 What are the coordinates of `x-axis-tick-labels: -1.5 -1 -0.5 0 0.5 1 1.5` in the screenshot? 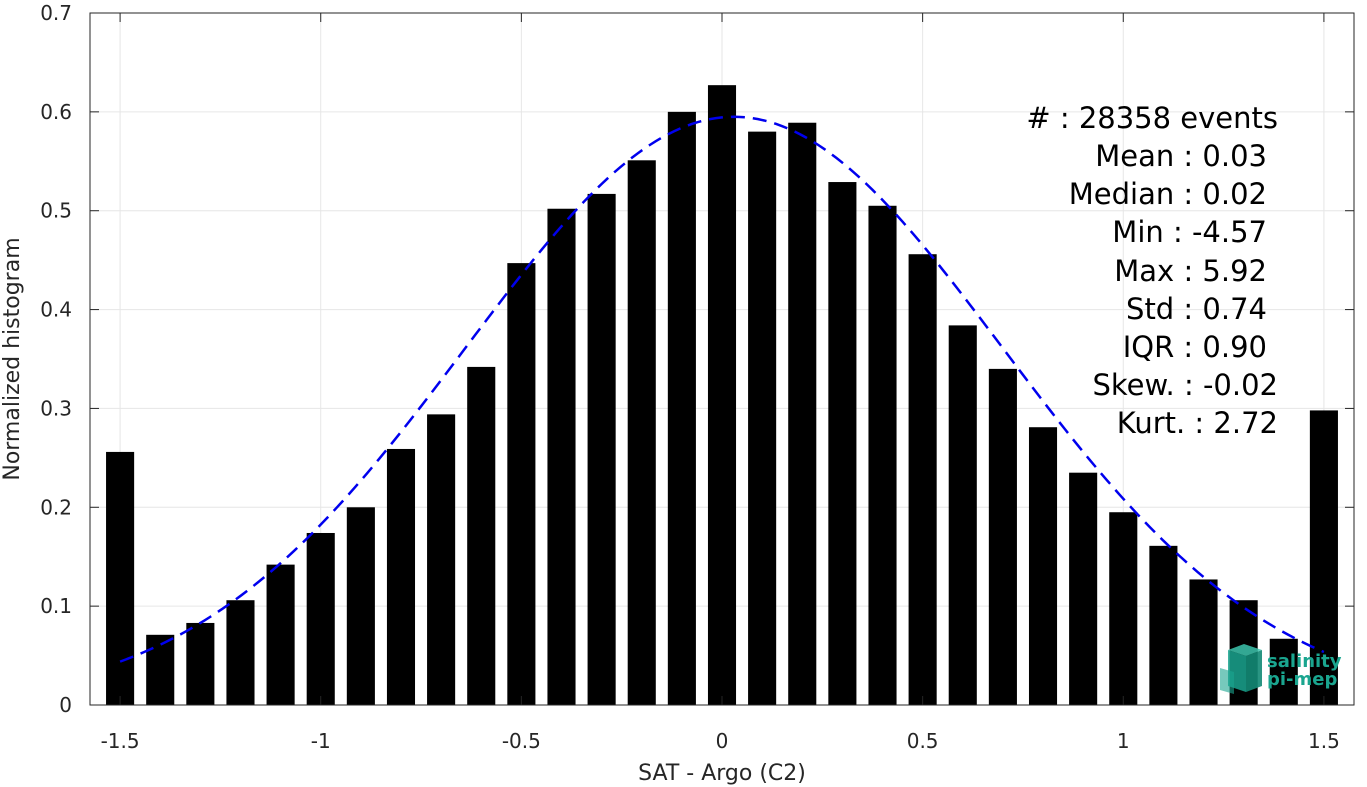 It's located at (720, 741).